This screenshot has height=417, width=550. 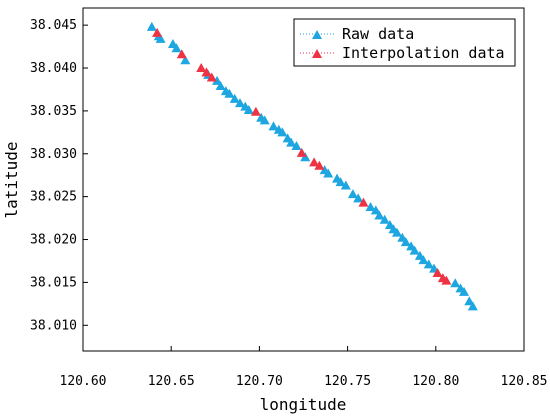 I want to click on y-tick-label: 38.010, so click(x=53, y=325).